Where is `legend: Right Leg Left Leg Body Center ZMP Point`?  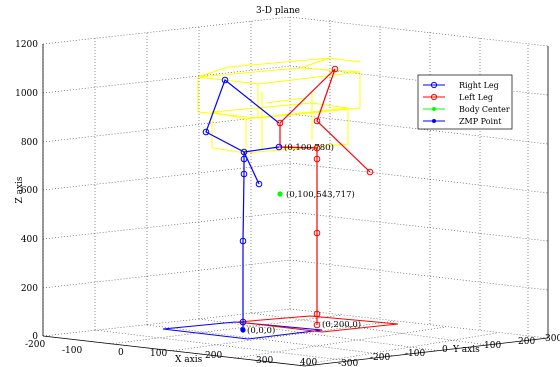 legend: Right Leg Left Leg Body Center ZMP Point is located at coordinates (465, 102).